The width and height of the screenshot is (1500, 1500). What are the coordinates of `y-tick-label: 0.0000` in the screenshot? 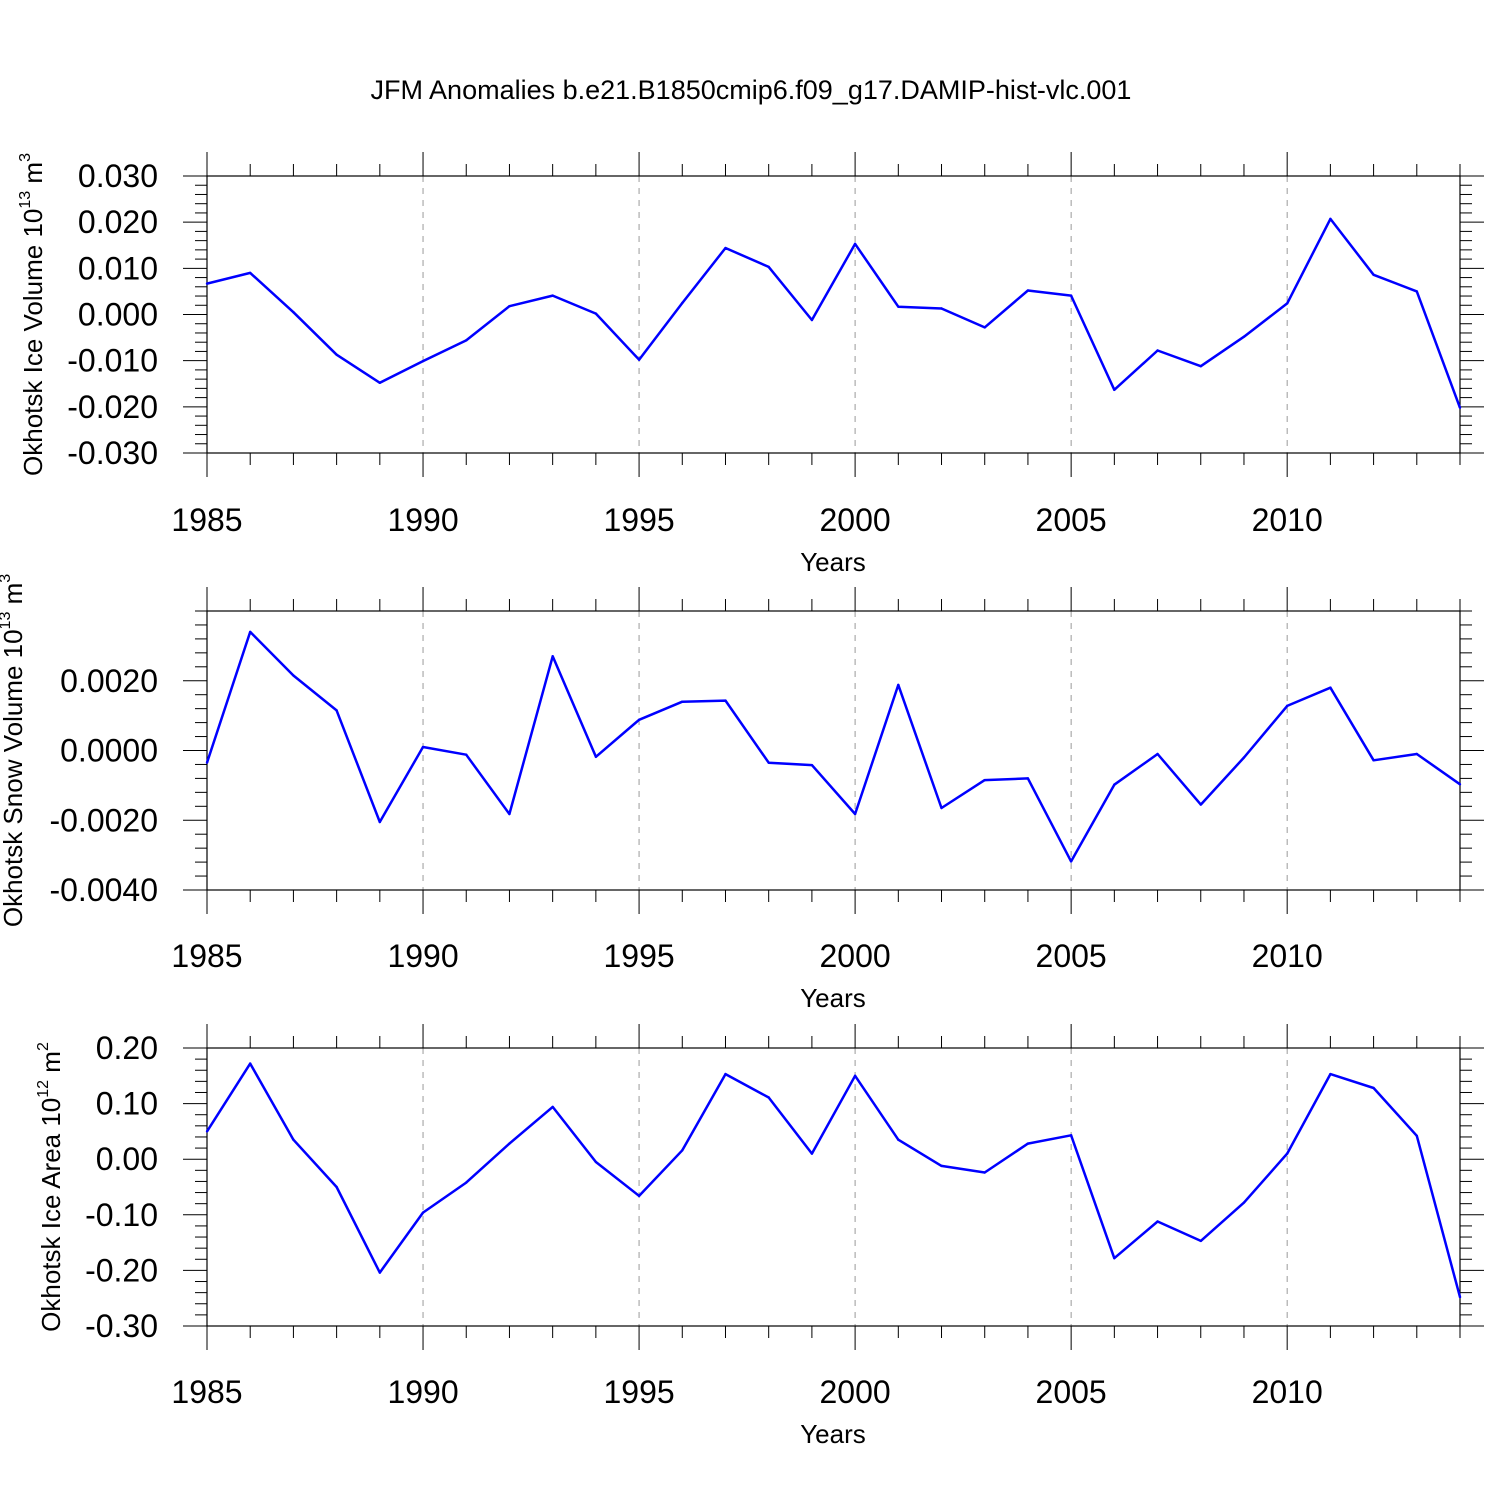 It's located at (109, 751).